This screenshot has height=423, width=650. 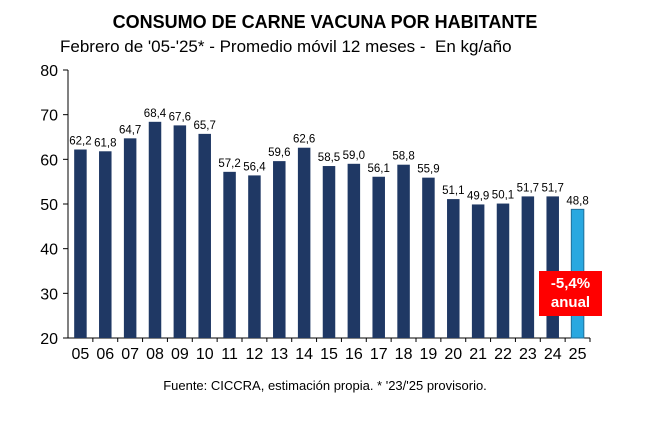 I want to click on x-tick-label: 09, so click(x=180, y=354).